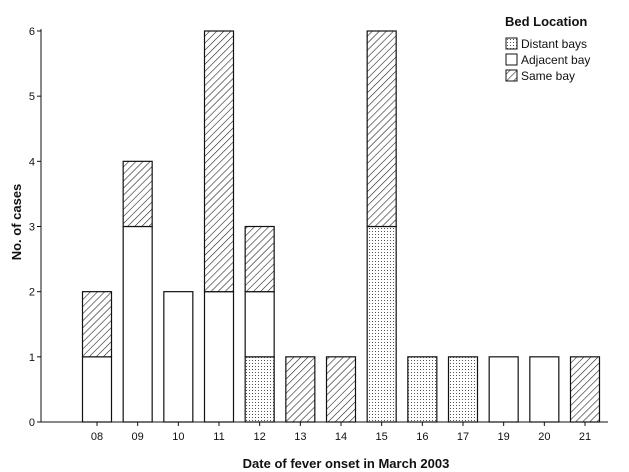 This screenshot has height=472, width=629. Describe the element at coordinates (382, 437) in the screenshot. I see `x-tick-label: 15` at that location.